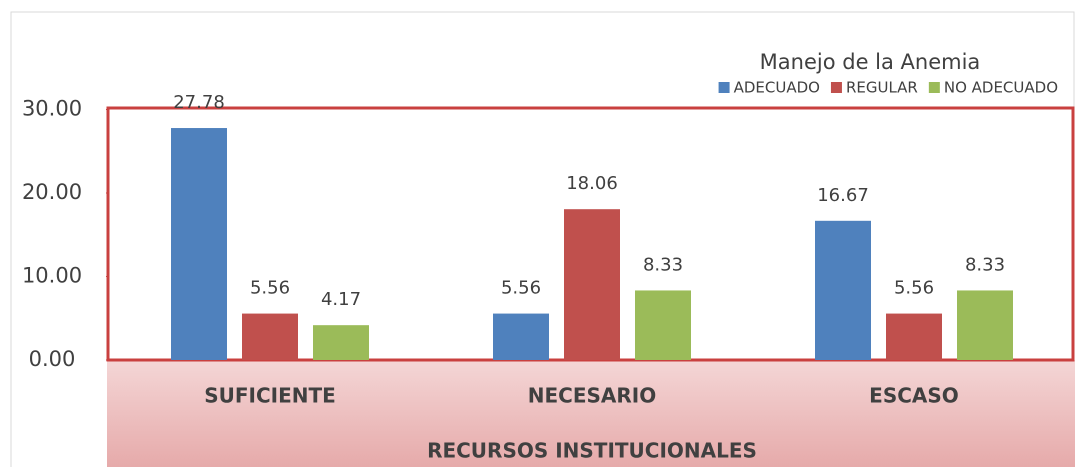 Image resolution: width=1075 pixels, height=471 pixels. What do you see at coordinates (52, 192) in the screenshot?
I see `y-tick-label: 20.00` at bounding box center [52, 192].